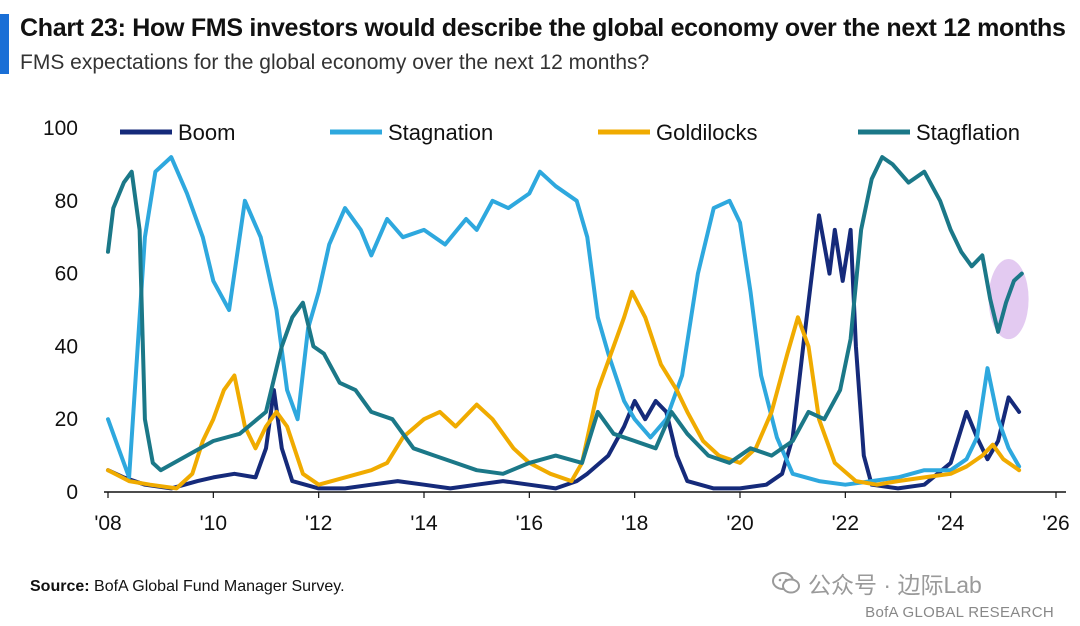 This screenshot has height=626, width=1080. What do you see at coordinates (968, 132) in the screenshot?
I see `legend-label-stagflation: Stagflation` at bounding box center [968, 132].